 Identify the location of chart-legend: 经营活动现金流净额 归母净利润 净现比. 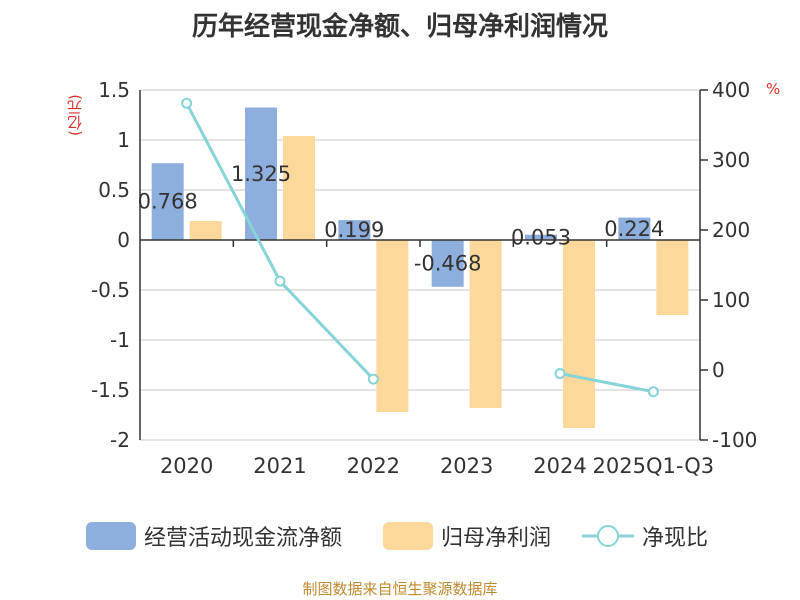
(400, 536).